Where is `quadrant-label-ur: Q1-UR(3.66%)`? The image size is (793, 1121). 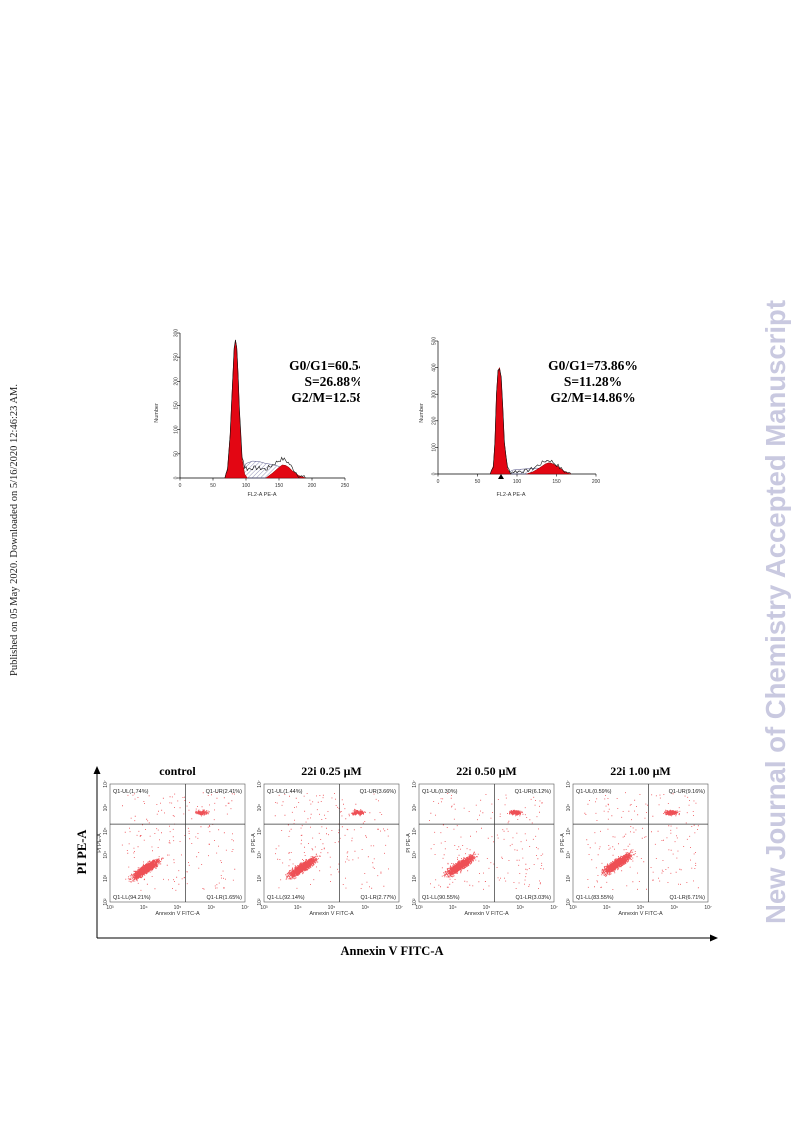
quadrant-label-ur: Q1-UR(3.66%) is located at coordinates (378, 792).